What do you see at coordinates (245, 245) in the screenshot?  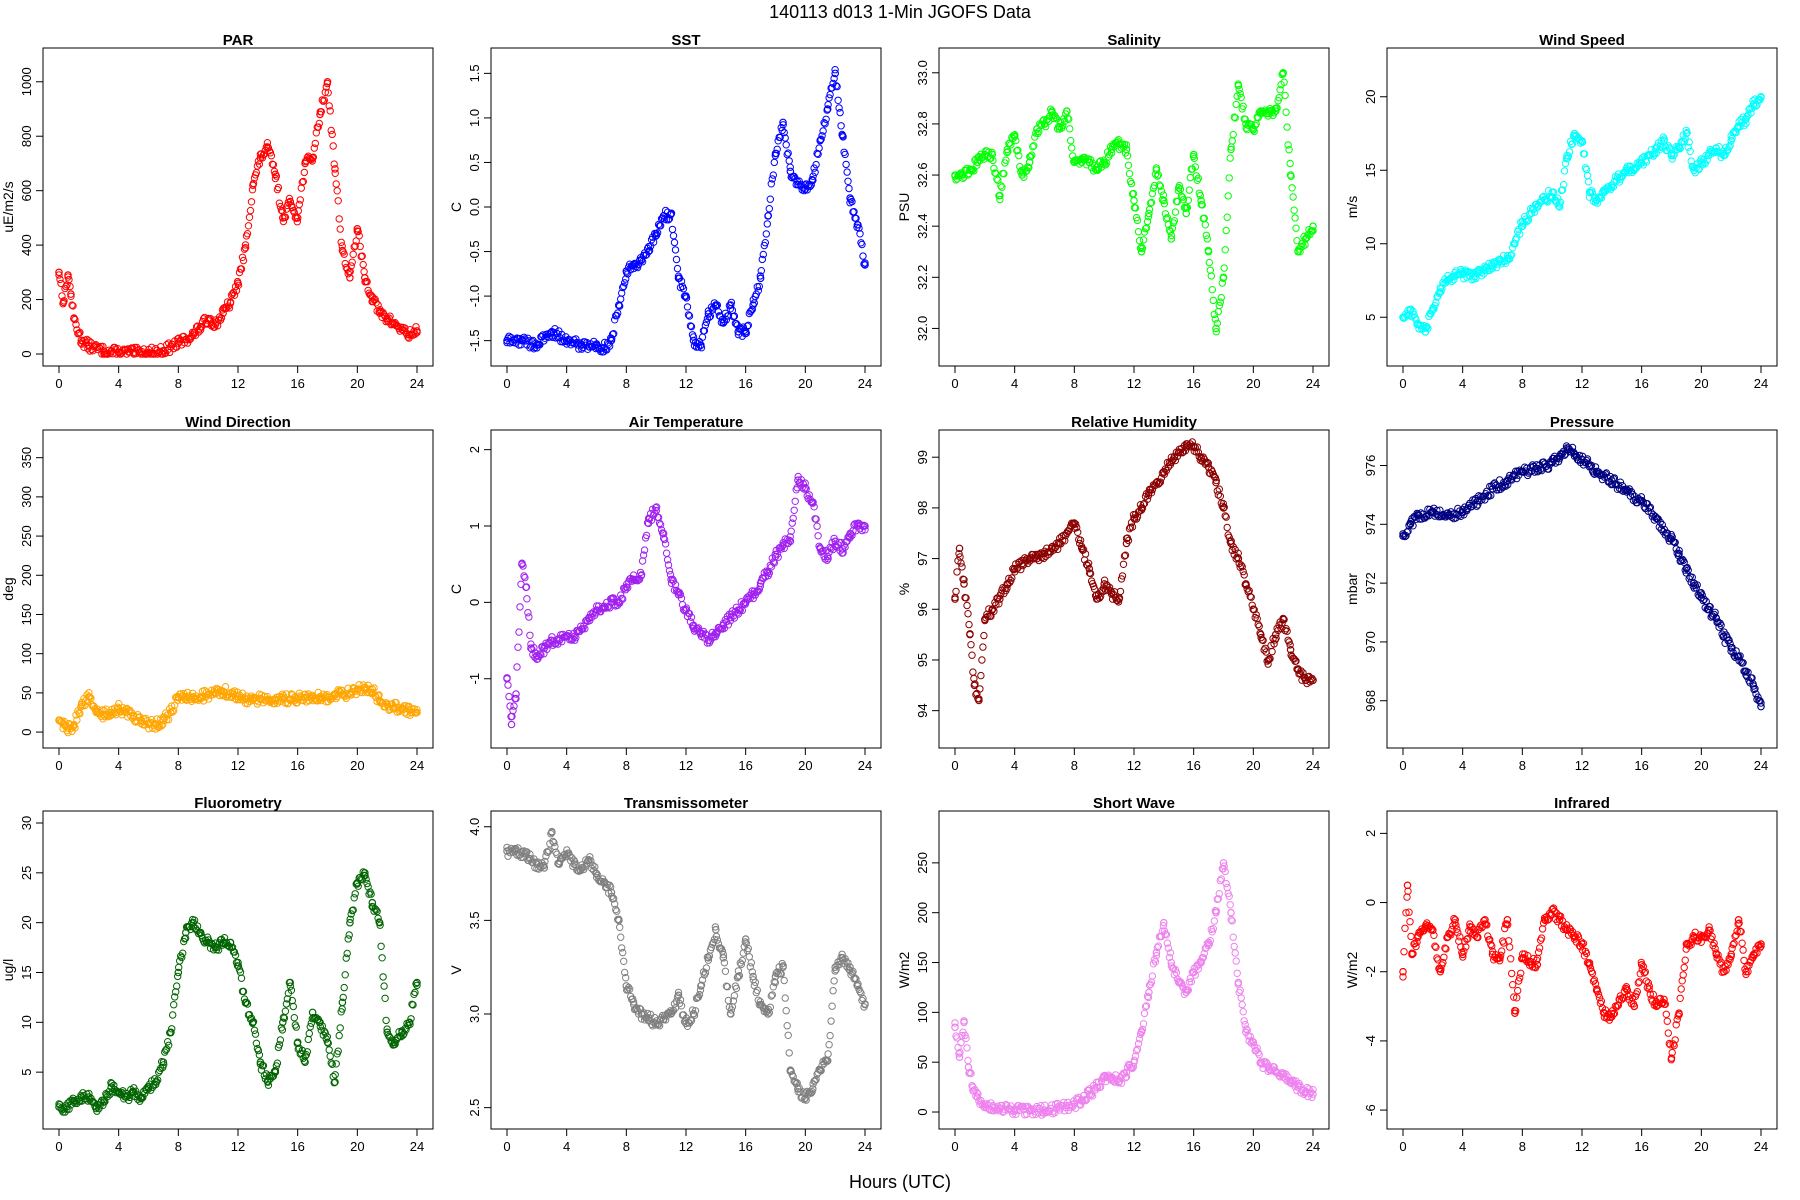 I see `panel-par-point` at bounding box center [245, 245].